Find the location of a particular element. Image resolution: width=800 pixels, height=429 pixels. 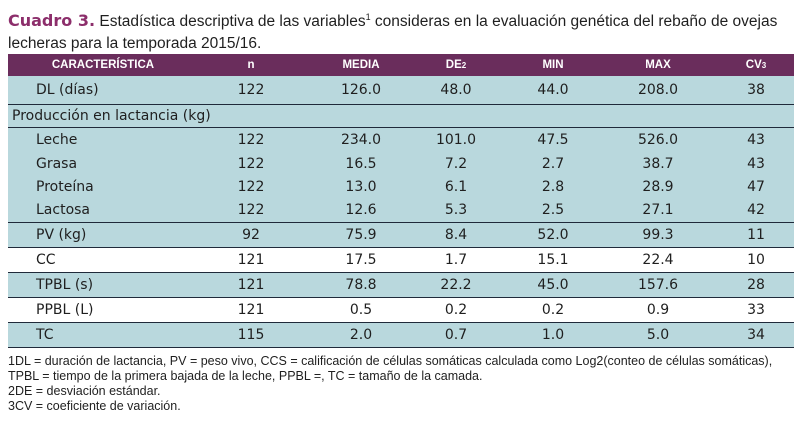

row-name: TC is located at coordinates (45, 335).